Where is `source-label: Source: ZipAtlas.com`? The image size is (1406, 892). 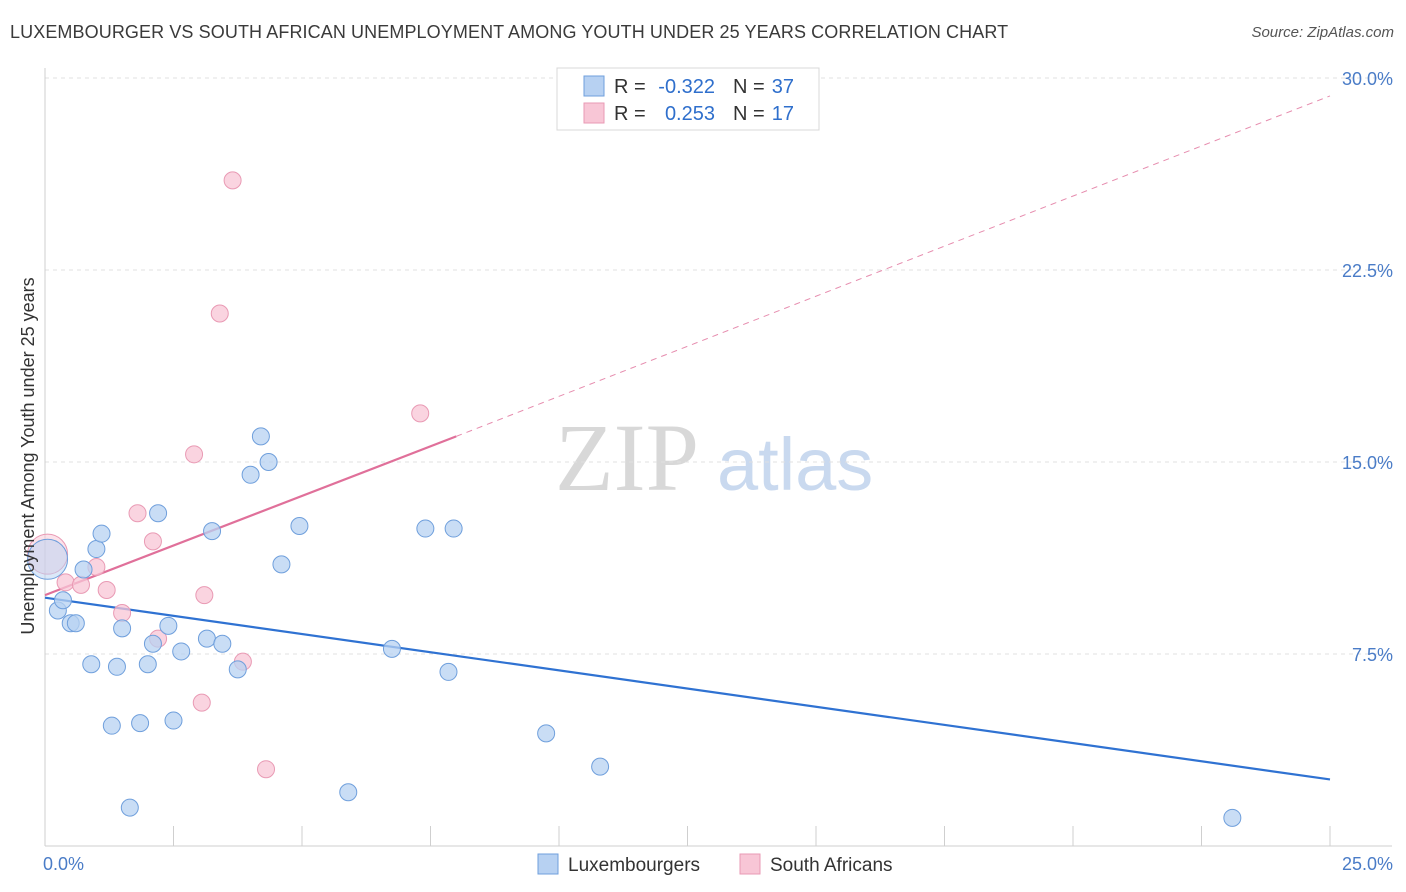
source-label: Source: ZipAtlas.com is located at coordinates (1322, 32).